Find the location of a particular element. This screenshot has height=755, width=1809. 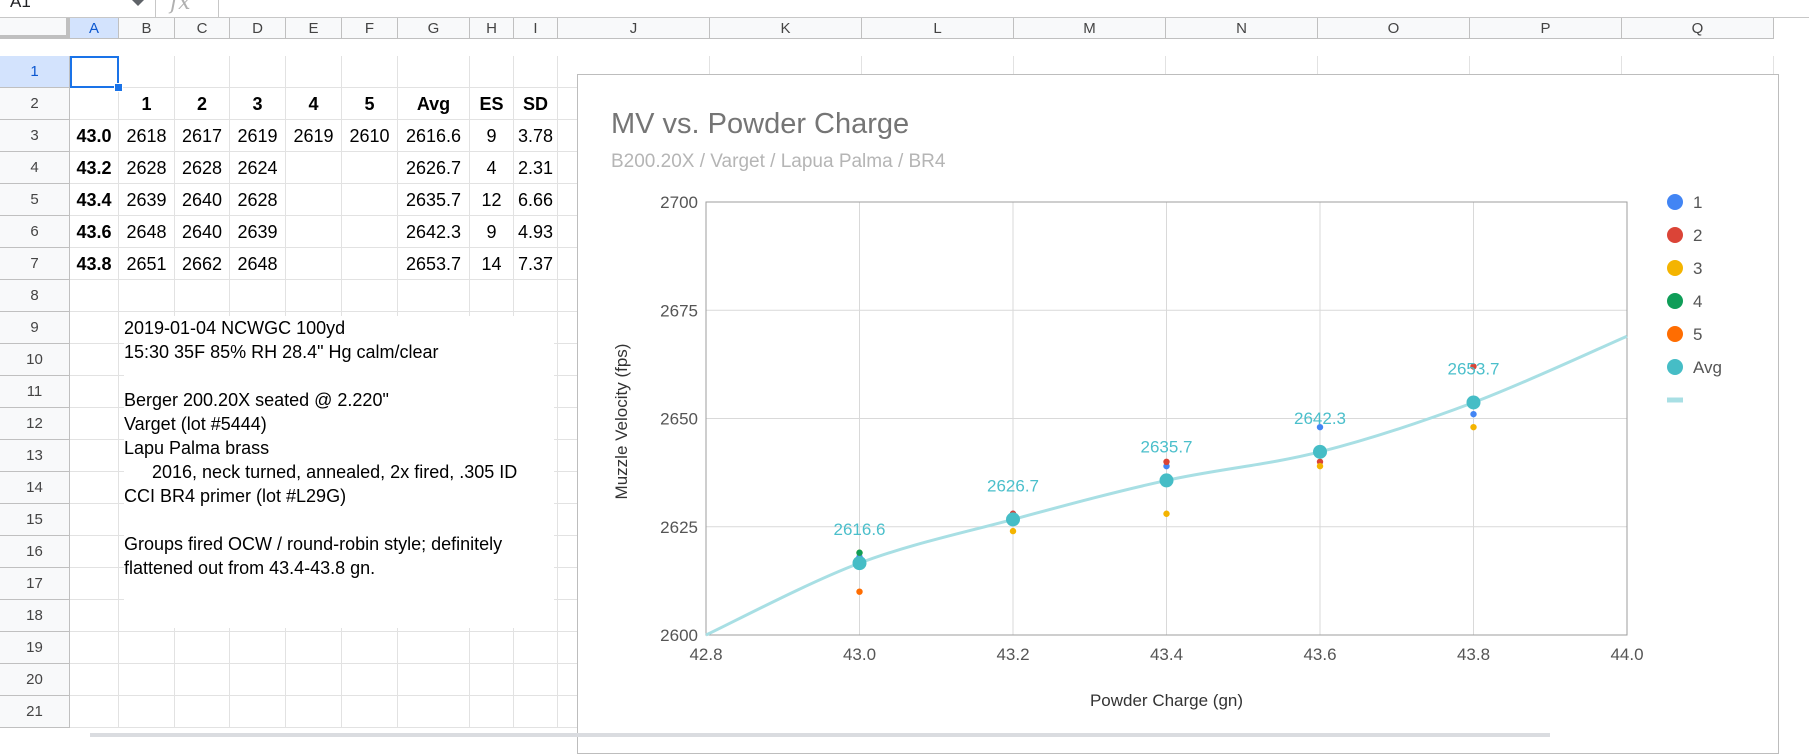

column-header-C: C is located at coordinates (202, 28).